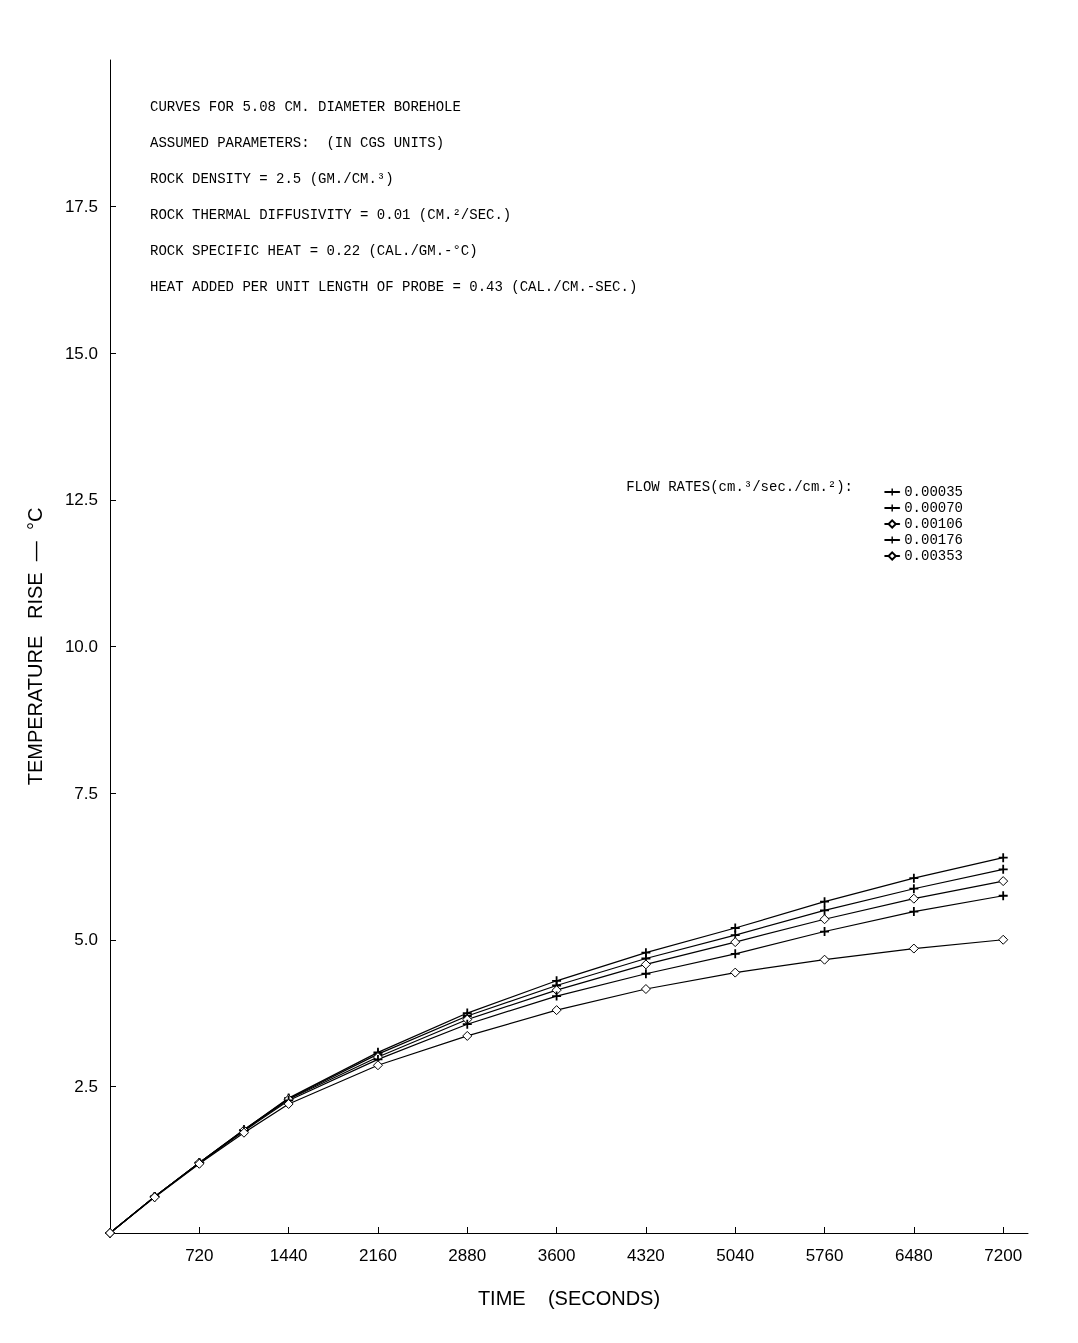 The height and width of the screenshot is (1343, 1078). What do you see at coordinates (740, 487) in the screenshot?
I see `legend-title: FLOW RATES(cm.³/sec./cm.²):` at bounding box center [740, 487].